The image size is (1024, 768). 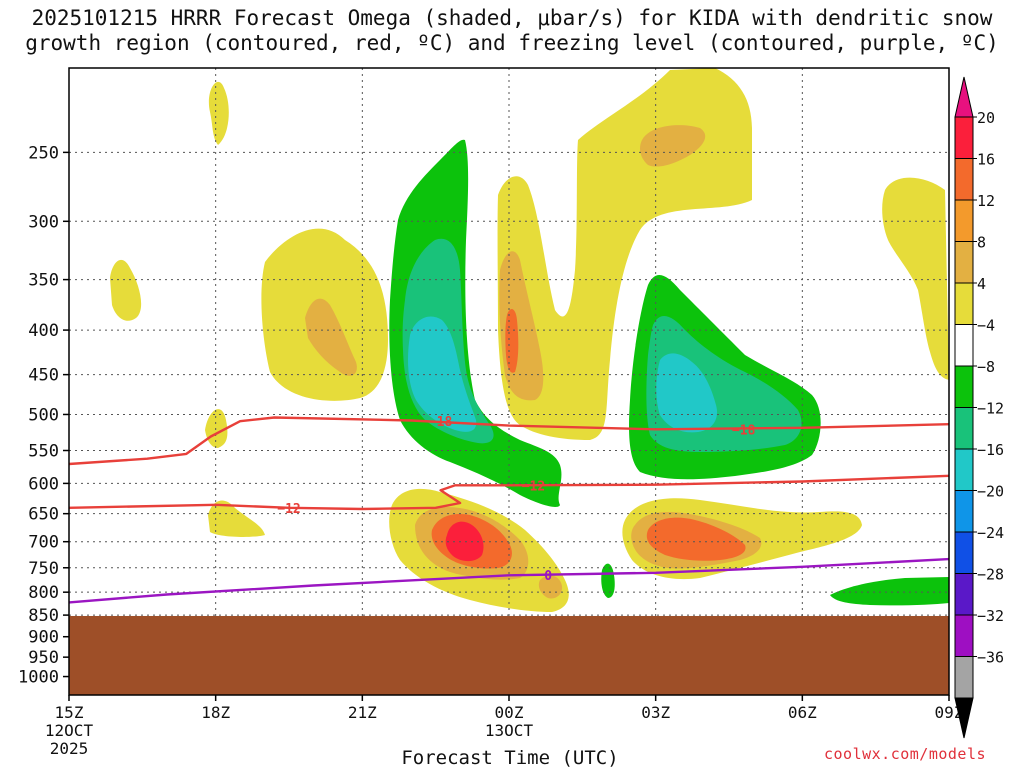 I want to click on y-tick-label-650: 650, so click(x=43, y=515).